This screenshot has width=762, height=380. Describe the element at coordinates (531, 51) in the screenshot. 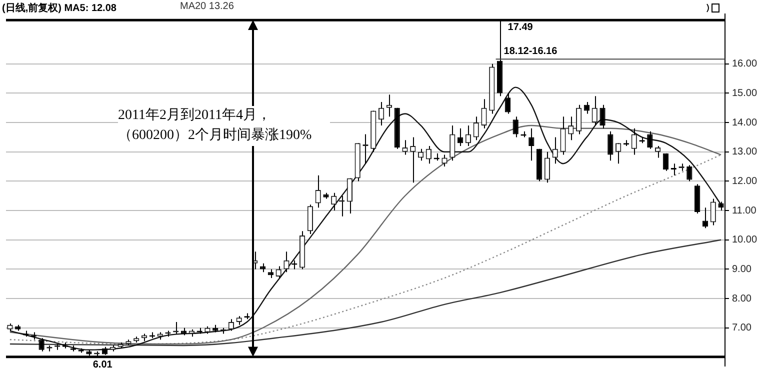

I see `annotation: 18.12-16.16` at that location.